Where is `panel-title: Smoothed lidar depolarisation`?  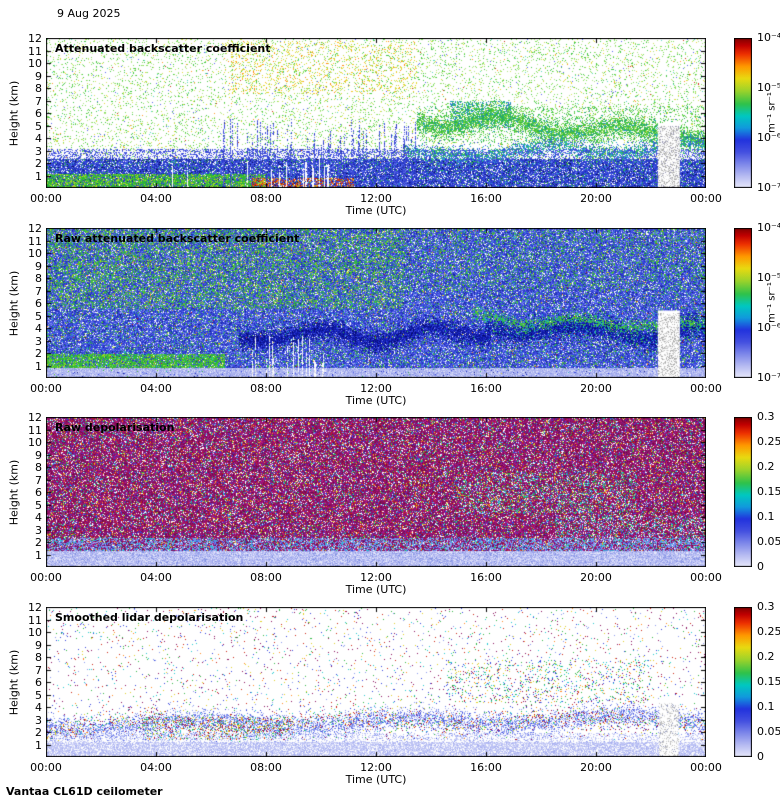 panel-title: Smoothed lidar depolarisation is located at coordinates (149, 617).